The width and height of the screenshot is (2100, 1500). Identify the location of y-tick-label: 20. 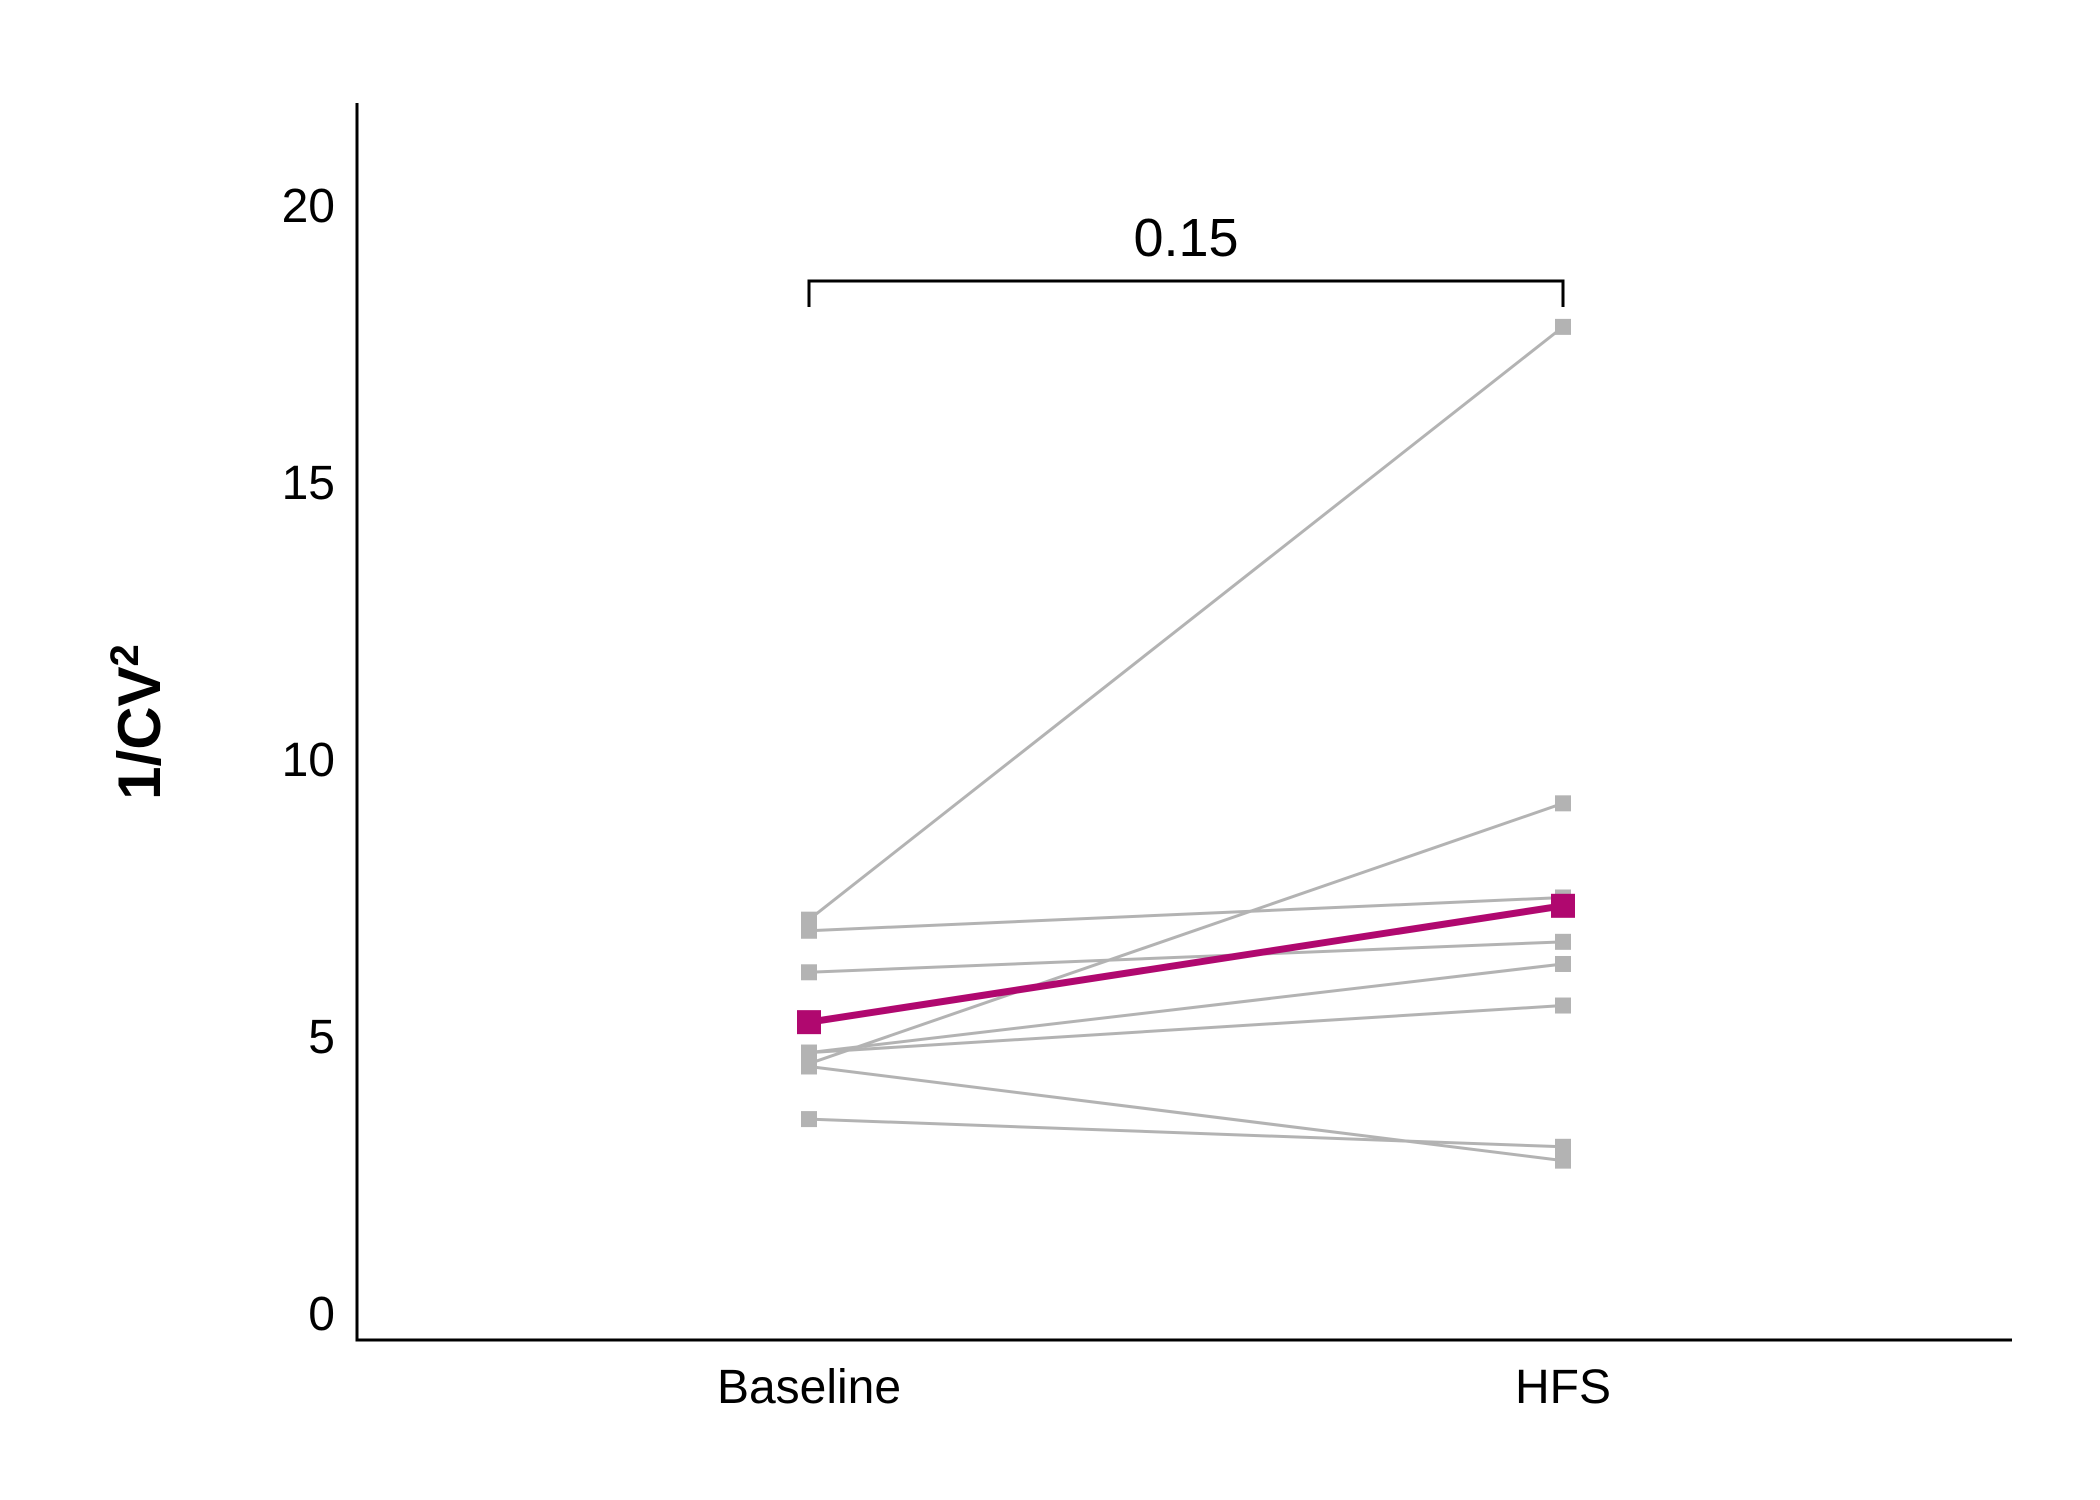
(308, 206).